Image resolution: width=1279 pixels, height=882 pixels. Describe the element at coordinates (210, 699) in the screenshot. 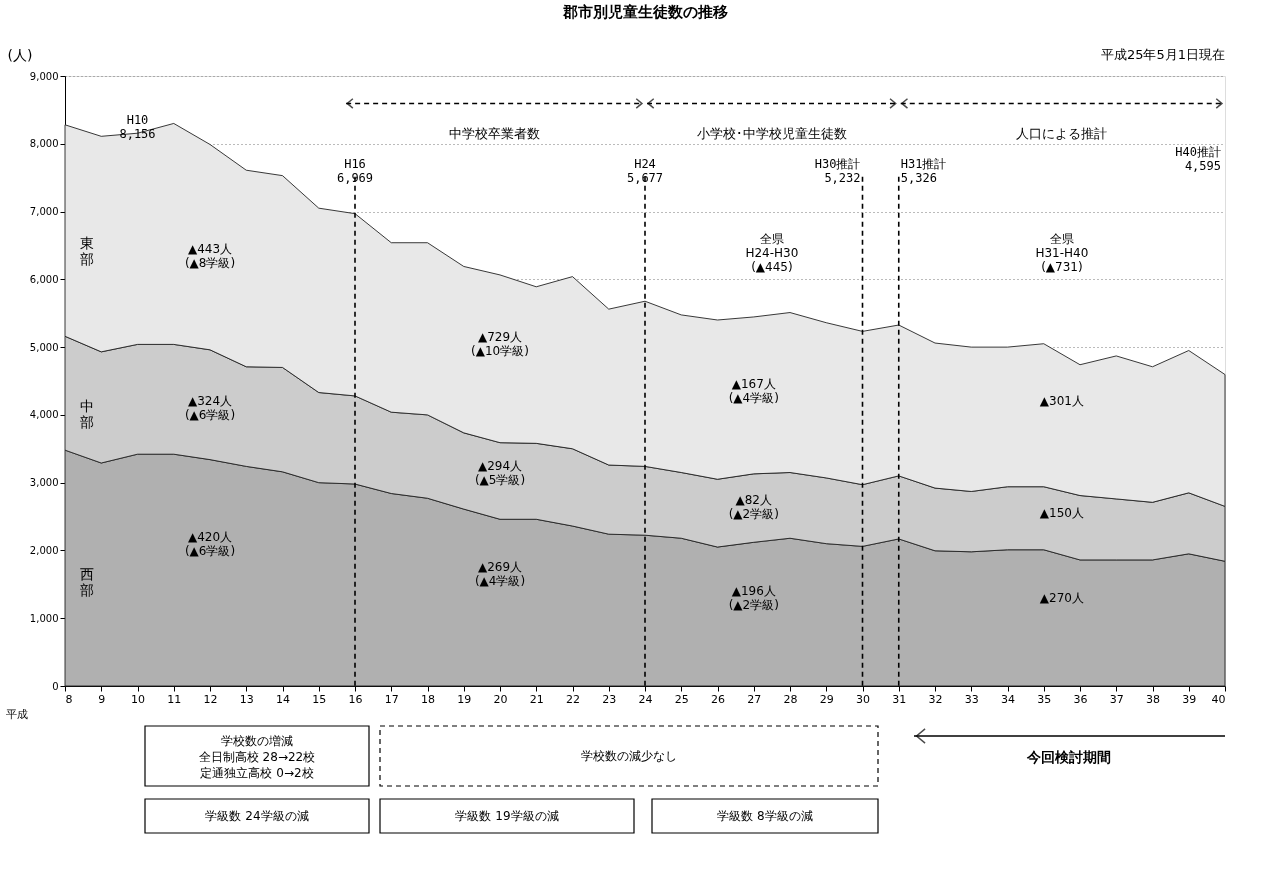

I see `x-tick-label: 12` at that location.